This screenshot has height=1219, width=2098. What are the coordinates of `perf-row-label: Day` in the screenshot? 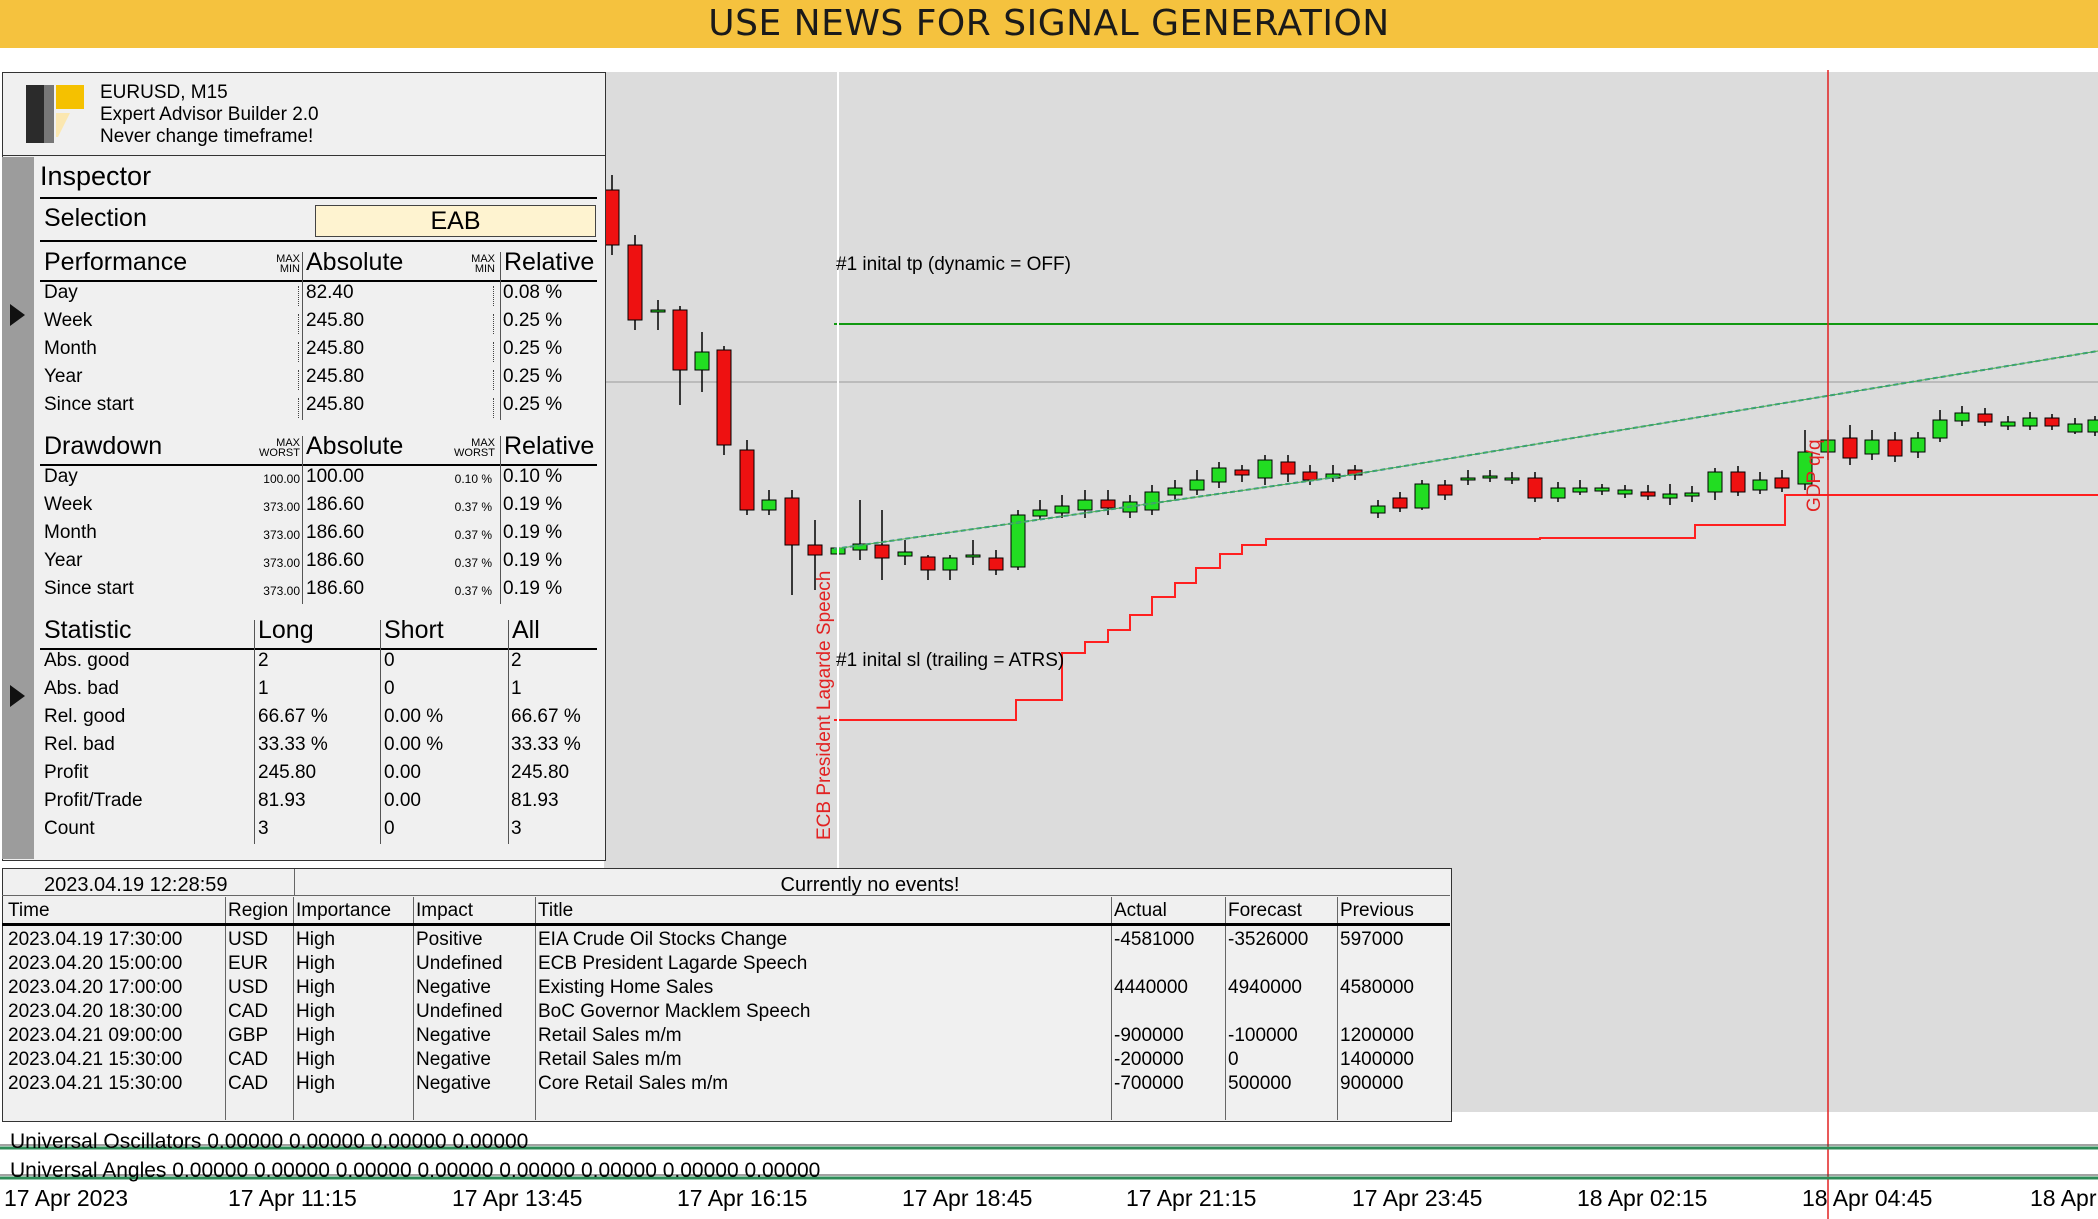 It's located at (61, 292).